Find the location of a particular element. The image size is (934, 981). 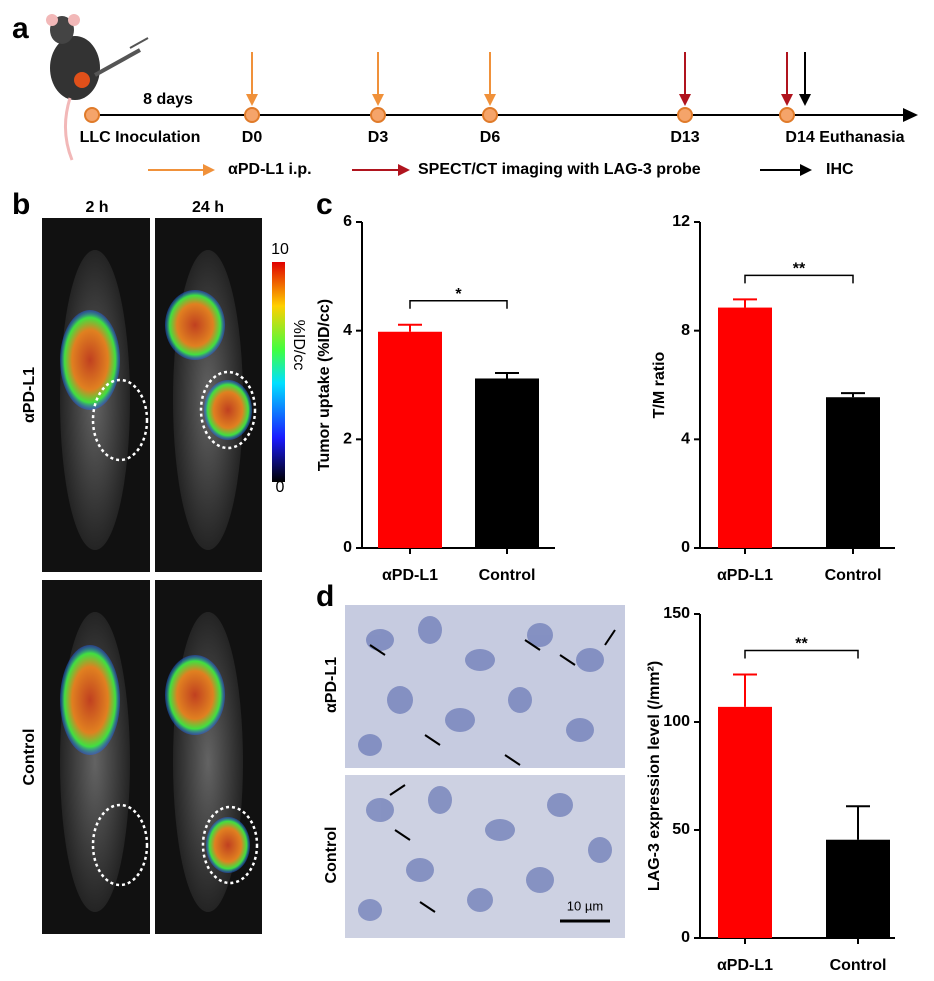

y-tick-label: 2 is located at coordinates (347, 439).